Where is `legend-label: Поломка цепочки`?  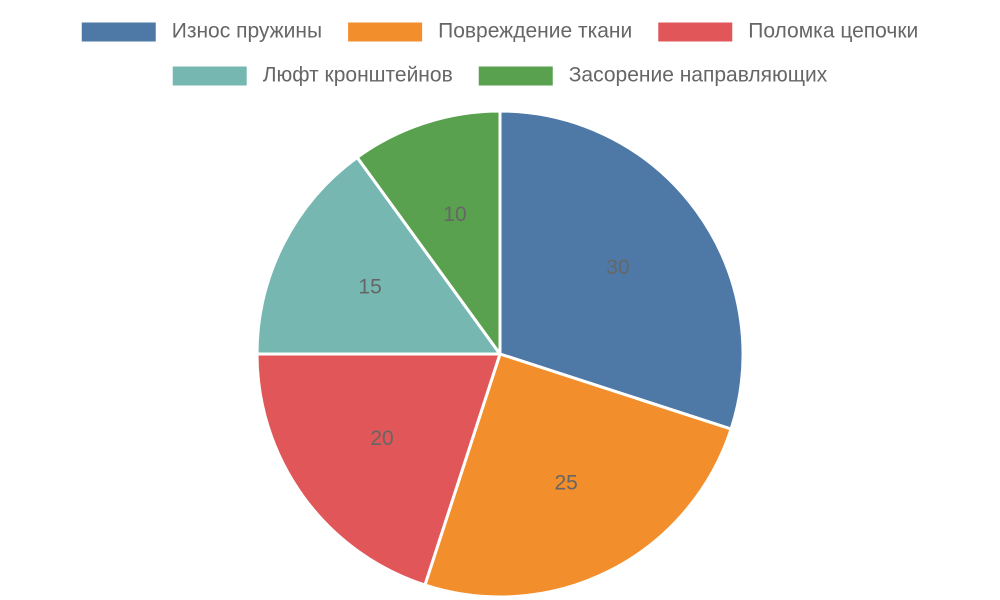 legend-label: Поломка цепочки is located at coordinates (833, 31).